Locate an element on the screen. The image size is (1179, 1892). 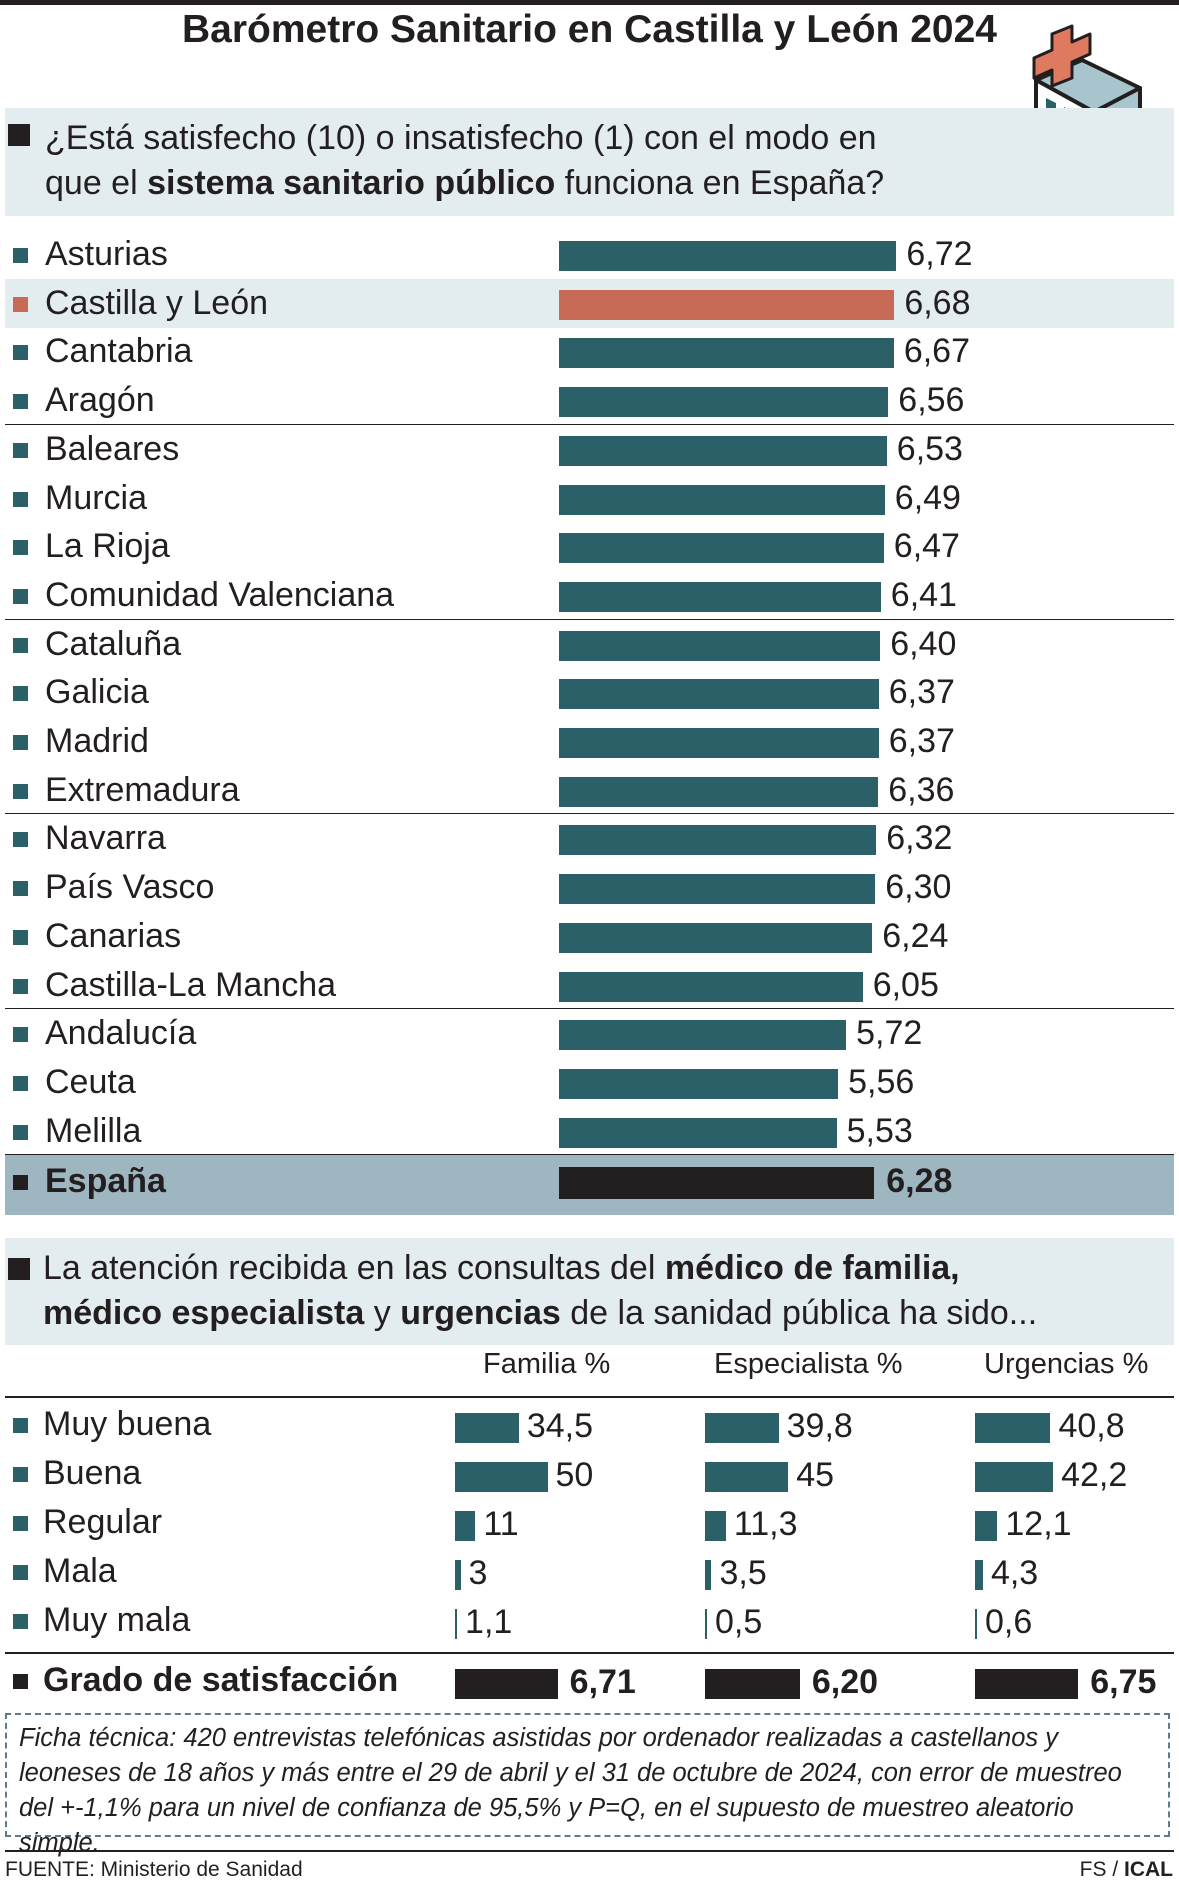
category-label: Muy mala is located at coordinates (117, 1620).